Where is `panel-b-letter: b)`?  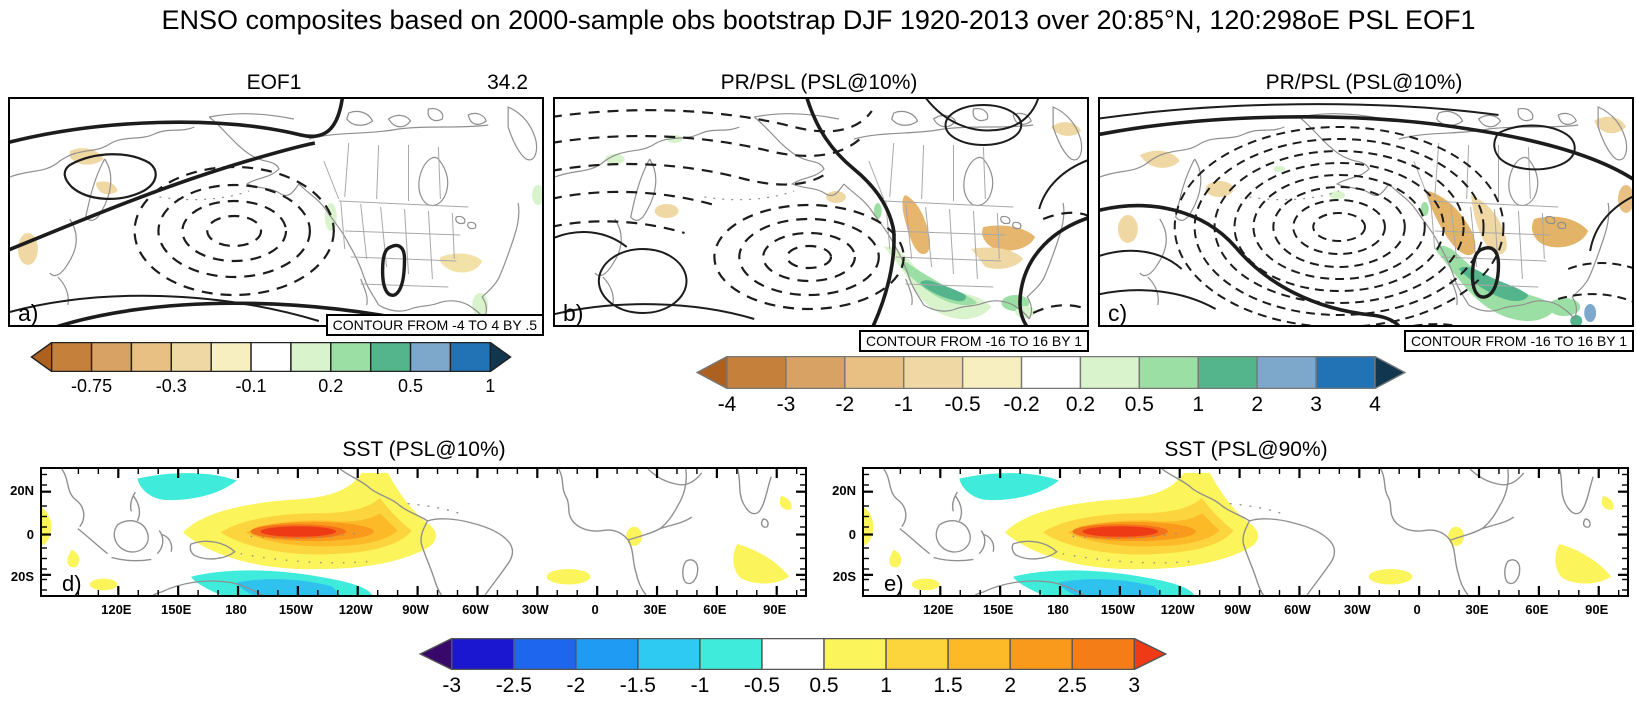 panel-b-letter: b) is located at coordinates (573, 313).